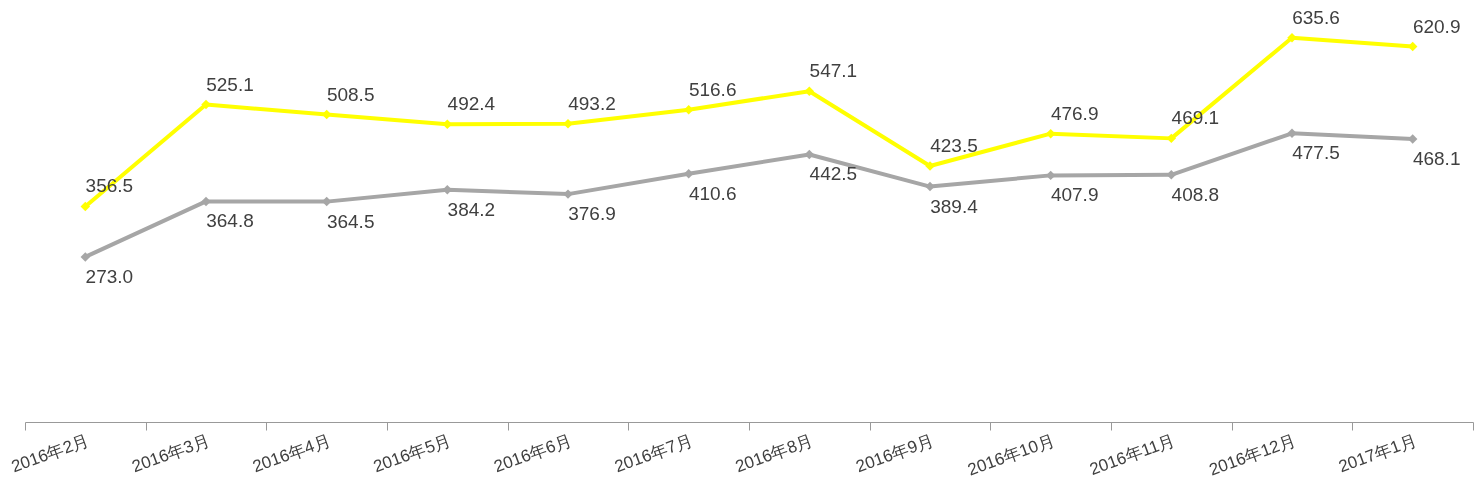  I want to click on x-tick-label: 2016年3月, so click(171, 453).